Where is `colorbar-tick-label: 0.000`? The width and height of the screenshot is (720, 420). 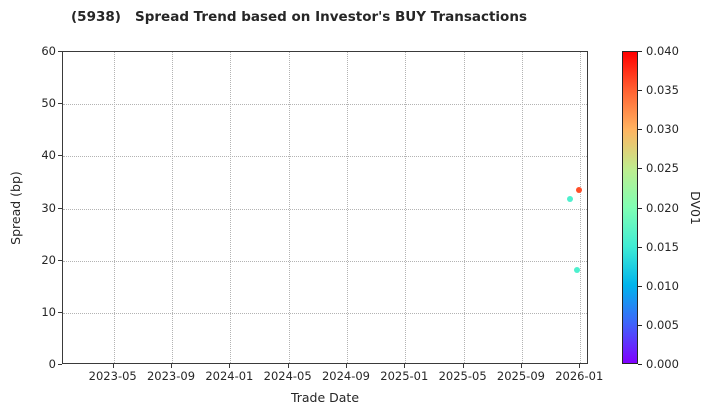
colorbar-tick-label: 0.000 is located at coordinates (662, 364).